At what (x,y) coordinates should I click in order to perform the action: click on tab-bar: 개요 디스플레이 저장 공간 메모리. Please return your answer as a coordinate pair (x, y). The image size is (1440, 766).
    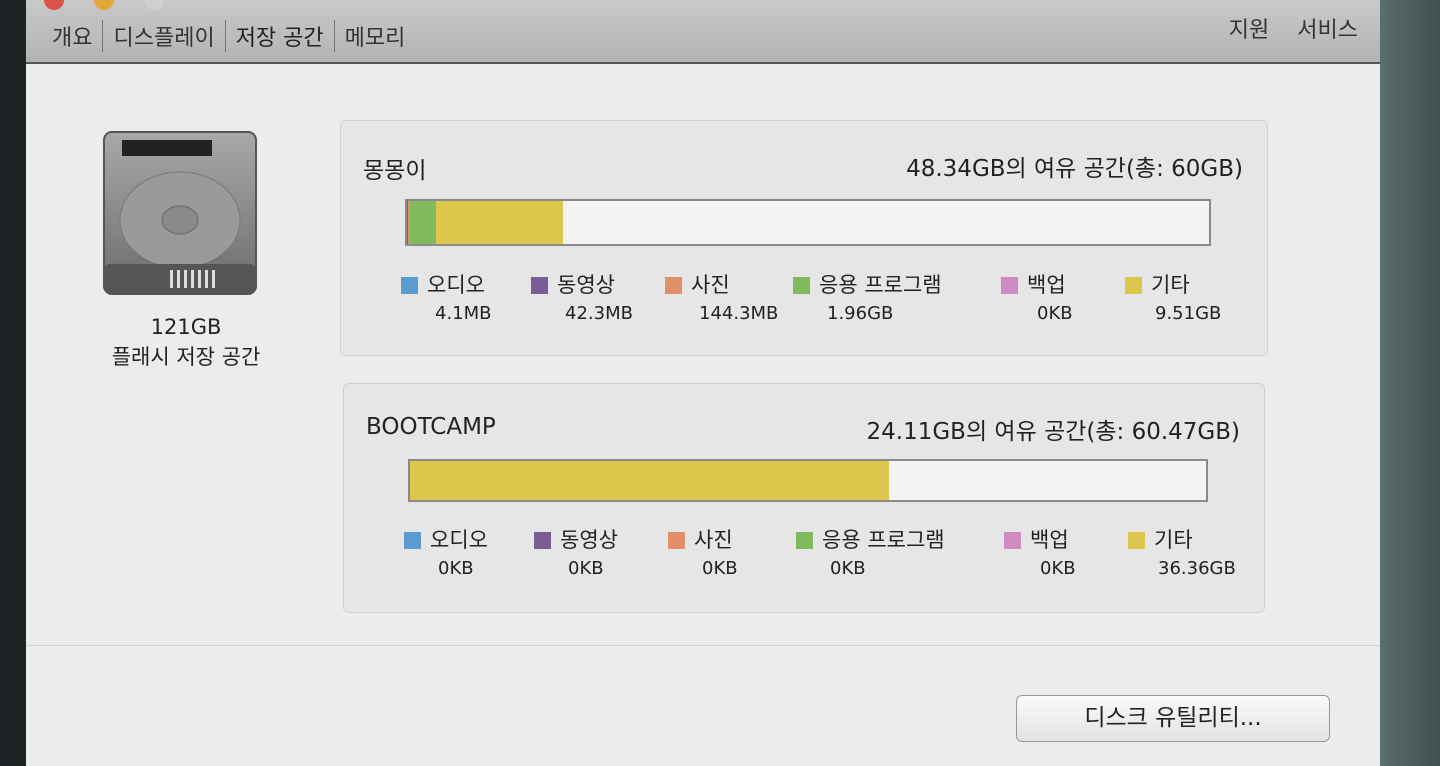
    Looking at the image, I should click on (228, 36).